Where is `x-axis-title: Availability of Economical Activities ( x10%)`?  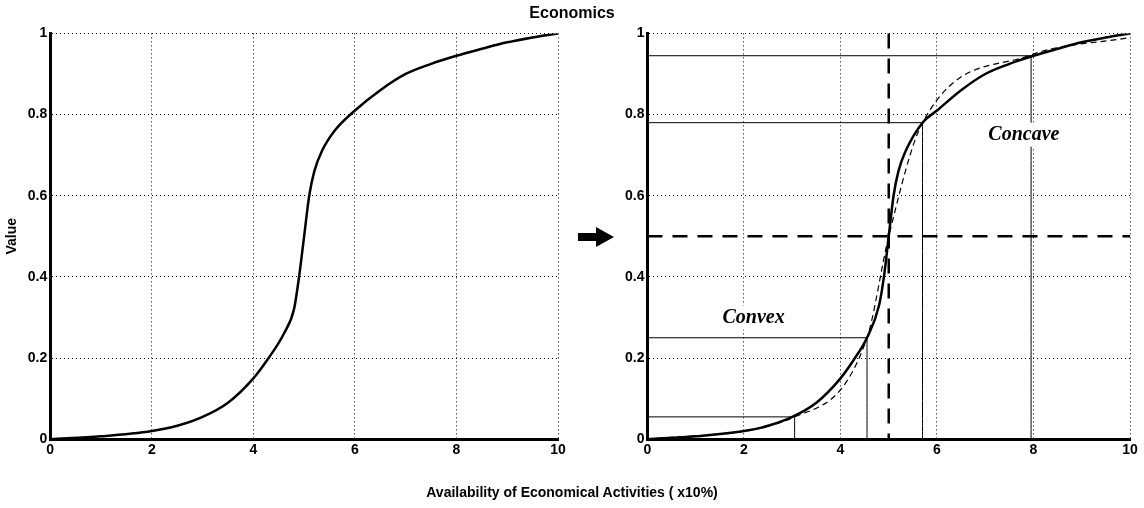
x-axis-title: Availability of Economical Activities ( x10%) is located at coordinates (572, 492).